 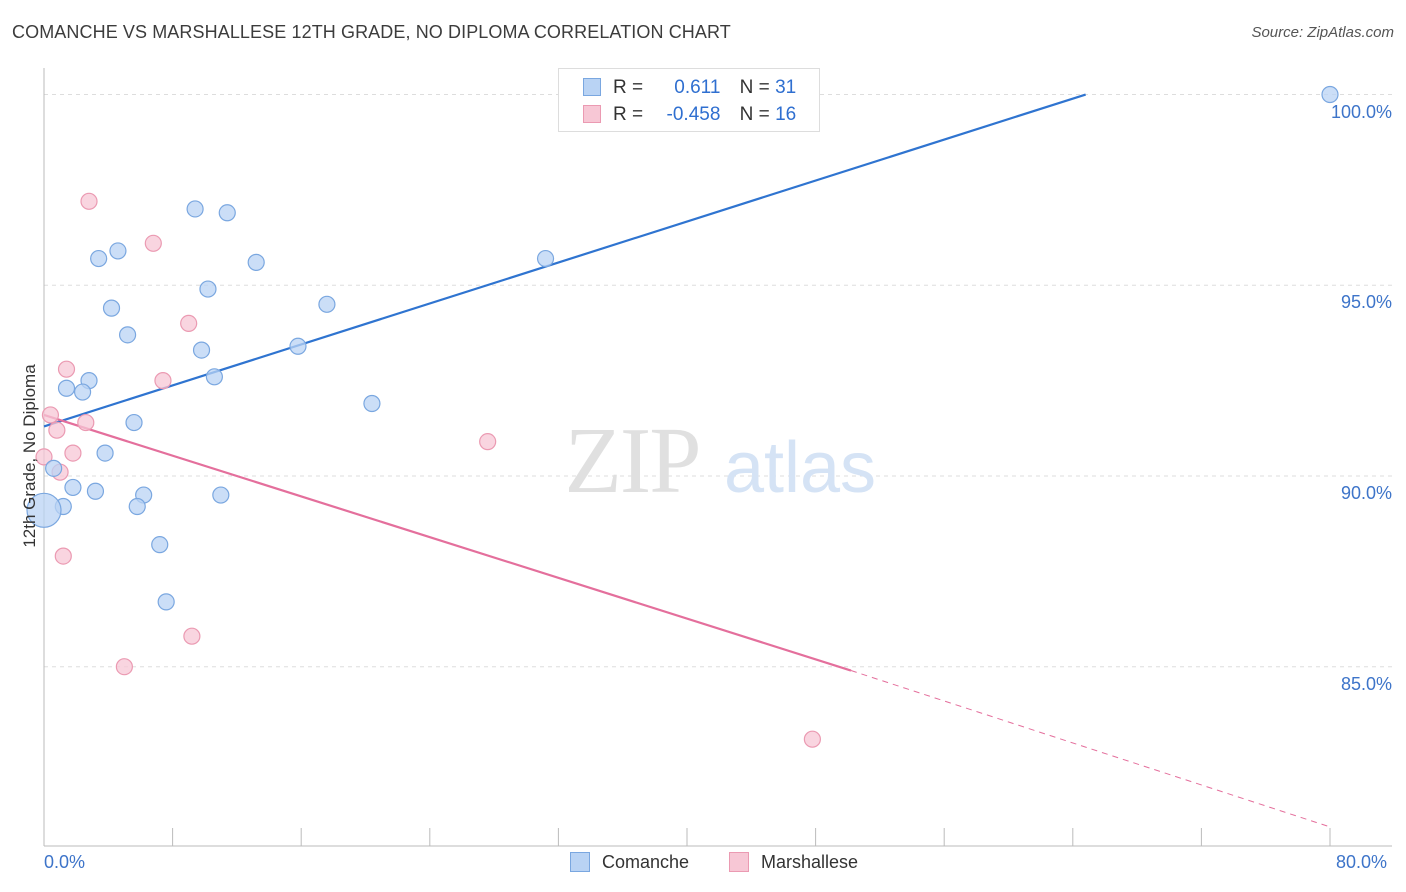 I want to click on y-tick-label: 90.0%, so click(x=1366, y=492).